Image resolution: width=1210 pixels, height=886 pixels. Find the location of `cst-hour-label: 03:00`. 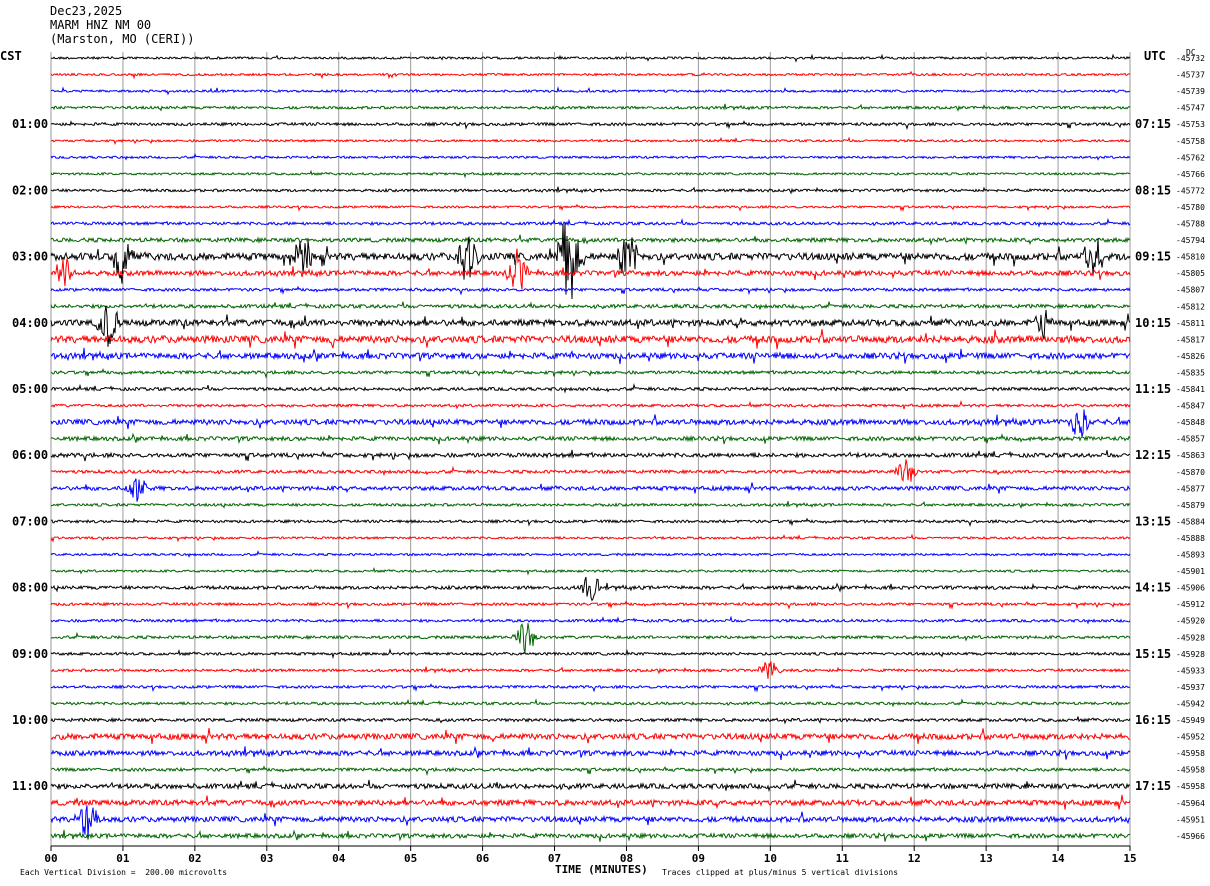

cst-hour-label: 03:00 is located at coordinates (30, 257).